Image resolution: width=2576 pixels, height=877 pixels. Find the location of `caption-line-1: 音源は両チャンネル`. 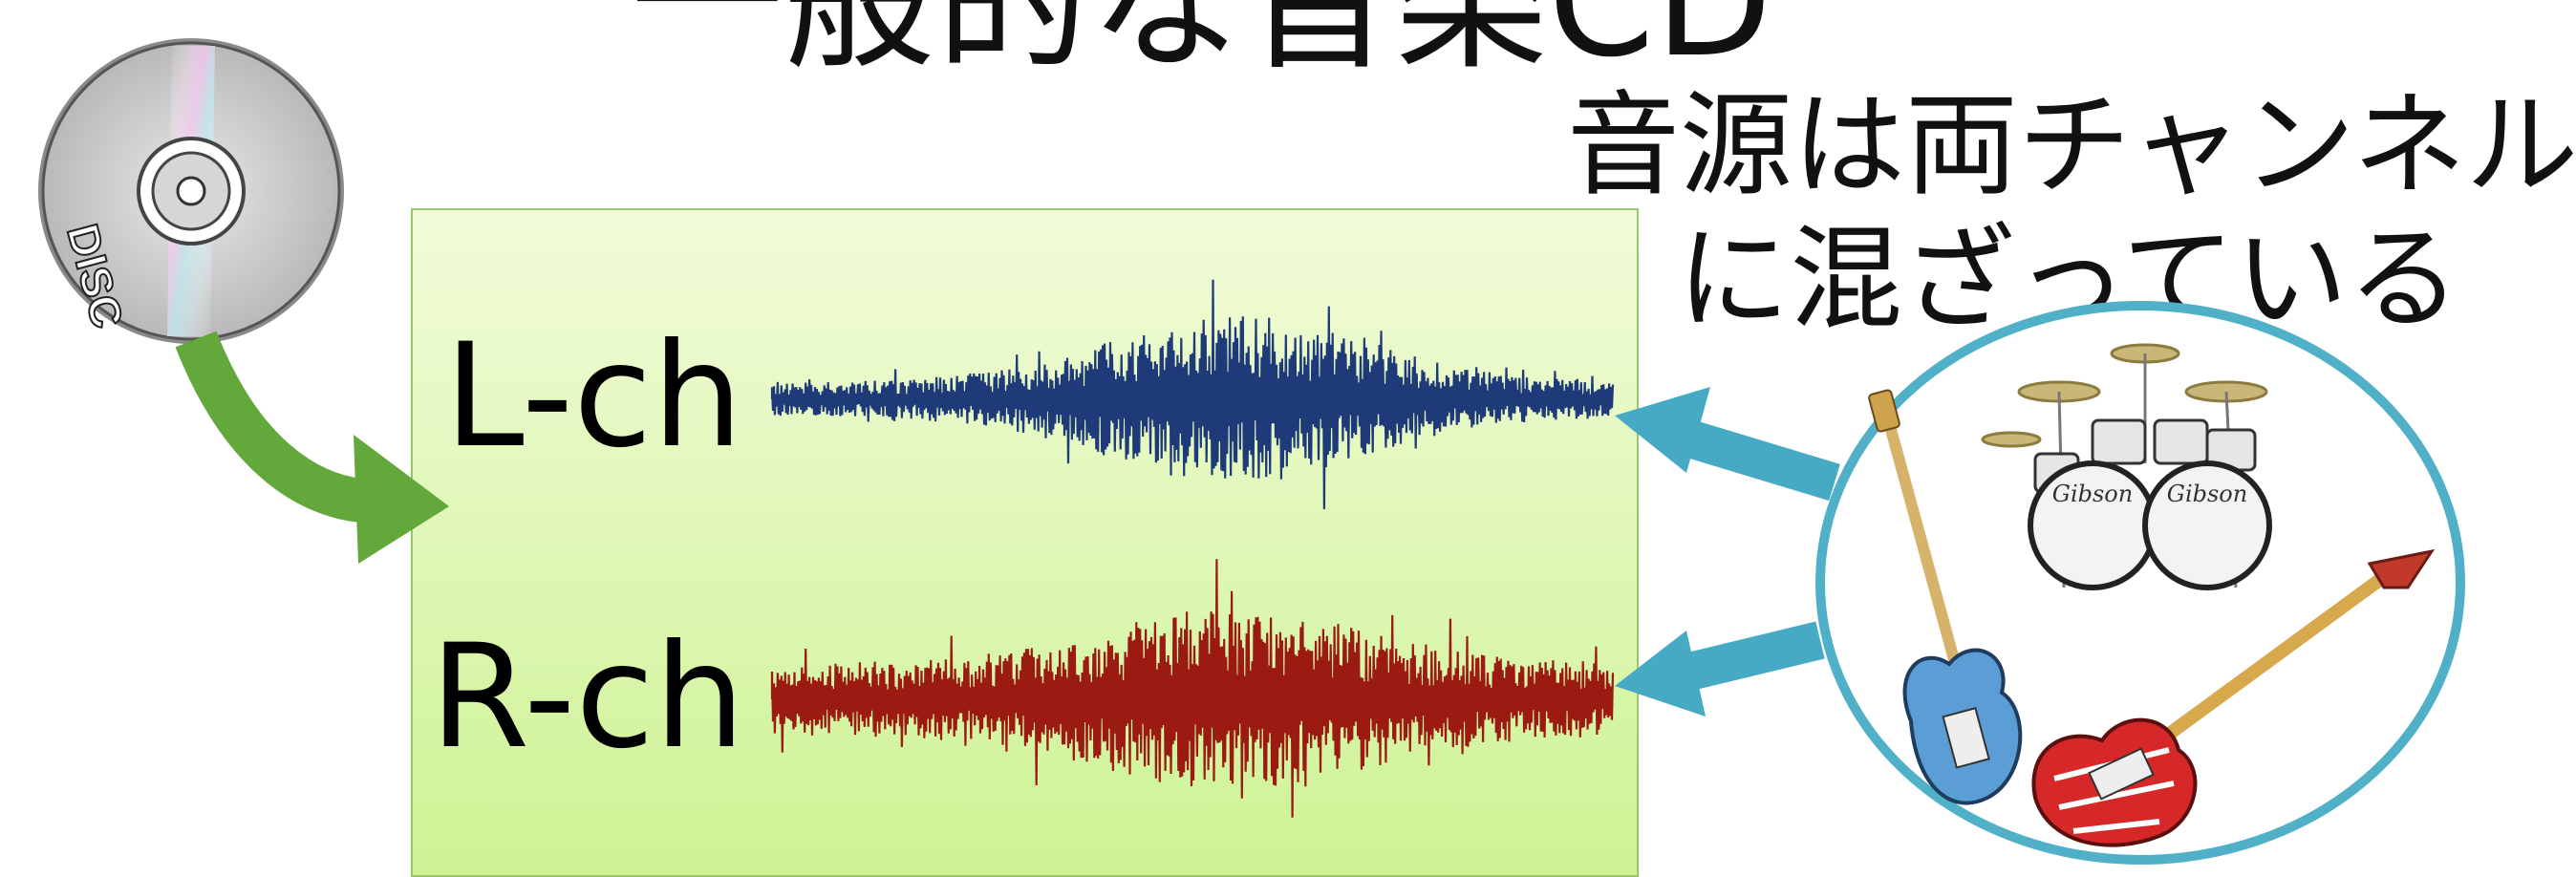

caption-line-1: 音源は両チャンネル is located at coordinates (2071, 145).